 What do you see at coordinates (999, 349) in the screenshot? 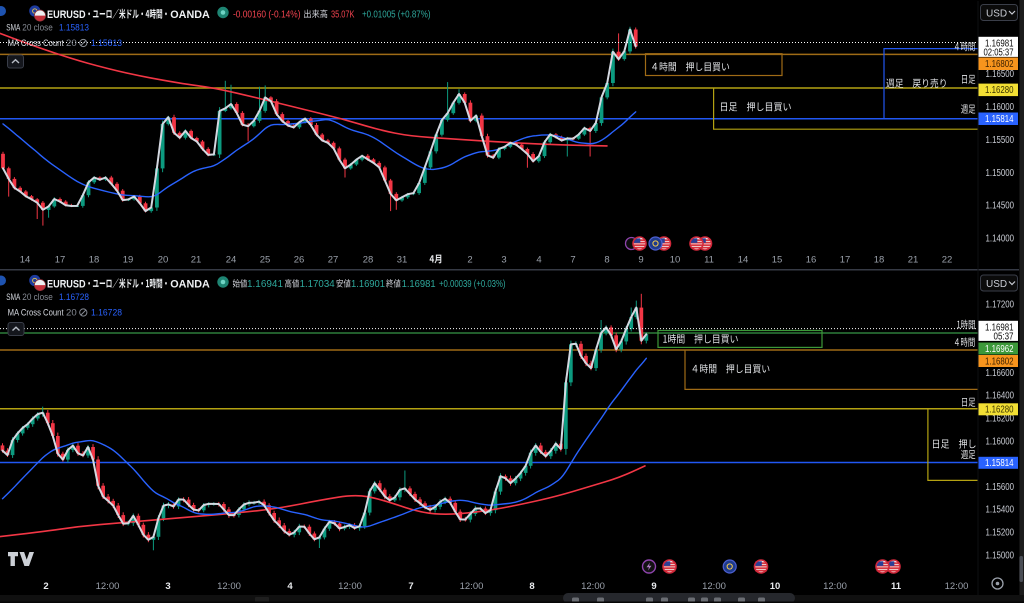
I see `svg-text: 1.16962` at bounding box center [999, 349].